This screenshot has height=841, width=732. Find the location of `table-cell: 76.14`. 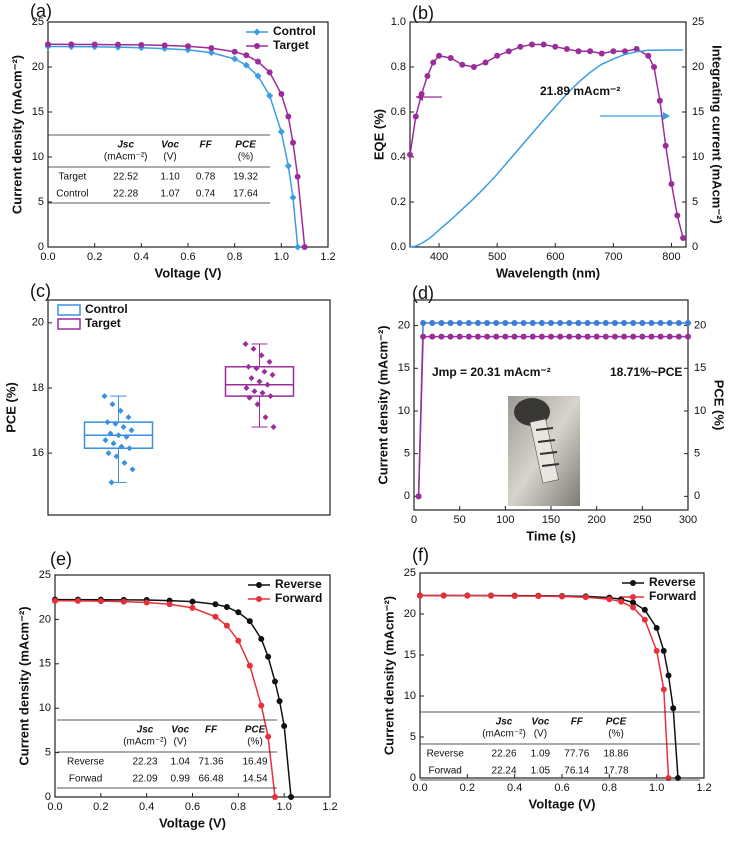

table-cell: 76.14 is located at coordinates (576, 771).